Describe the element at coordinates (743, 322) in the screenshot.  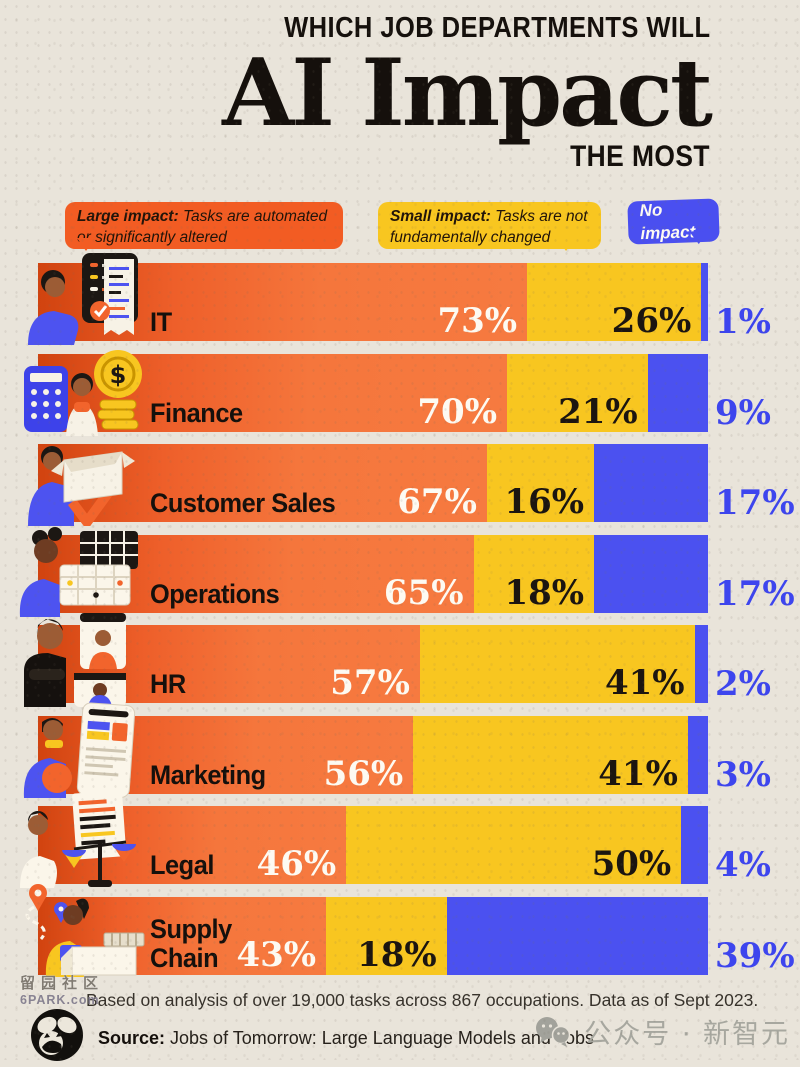
I see `no-impact-value: 1%` at that location.